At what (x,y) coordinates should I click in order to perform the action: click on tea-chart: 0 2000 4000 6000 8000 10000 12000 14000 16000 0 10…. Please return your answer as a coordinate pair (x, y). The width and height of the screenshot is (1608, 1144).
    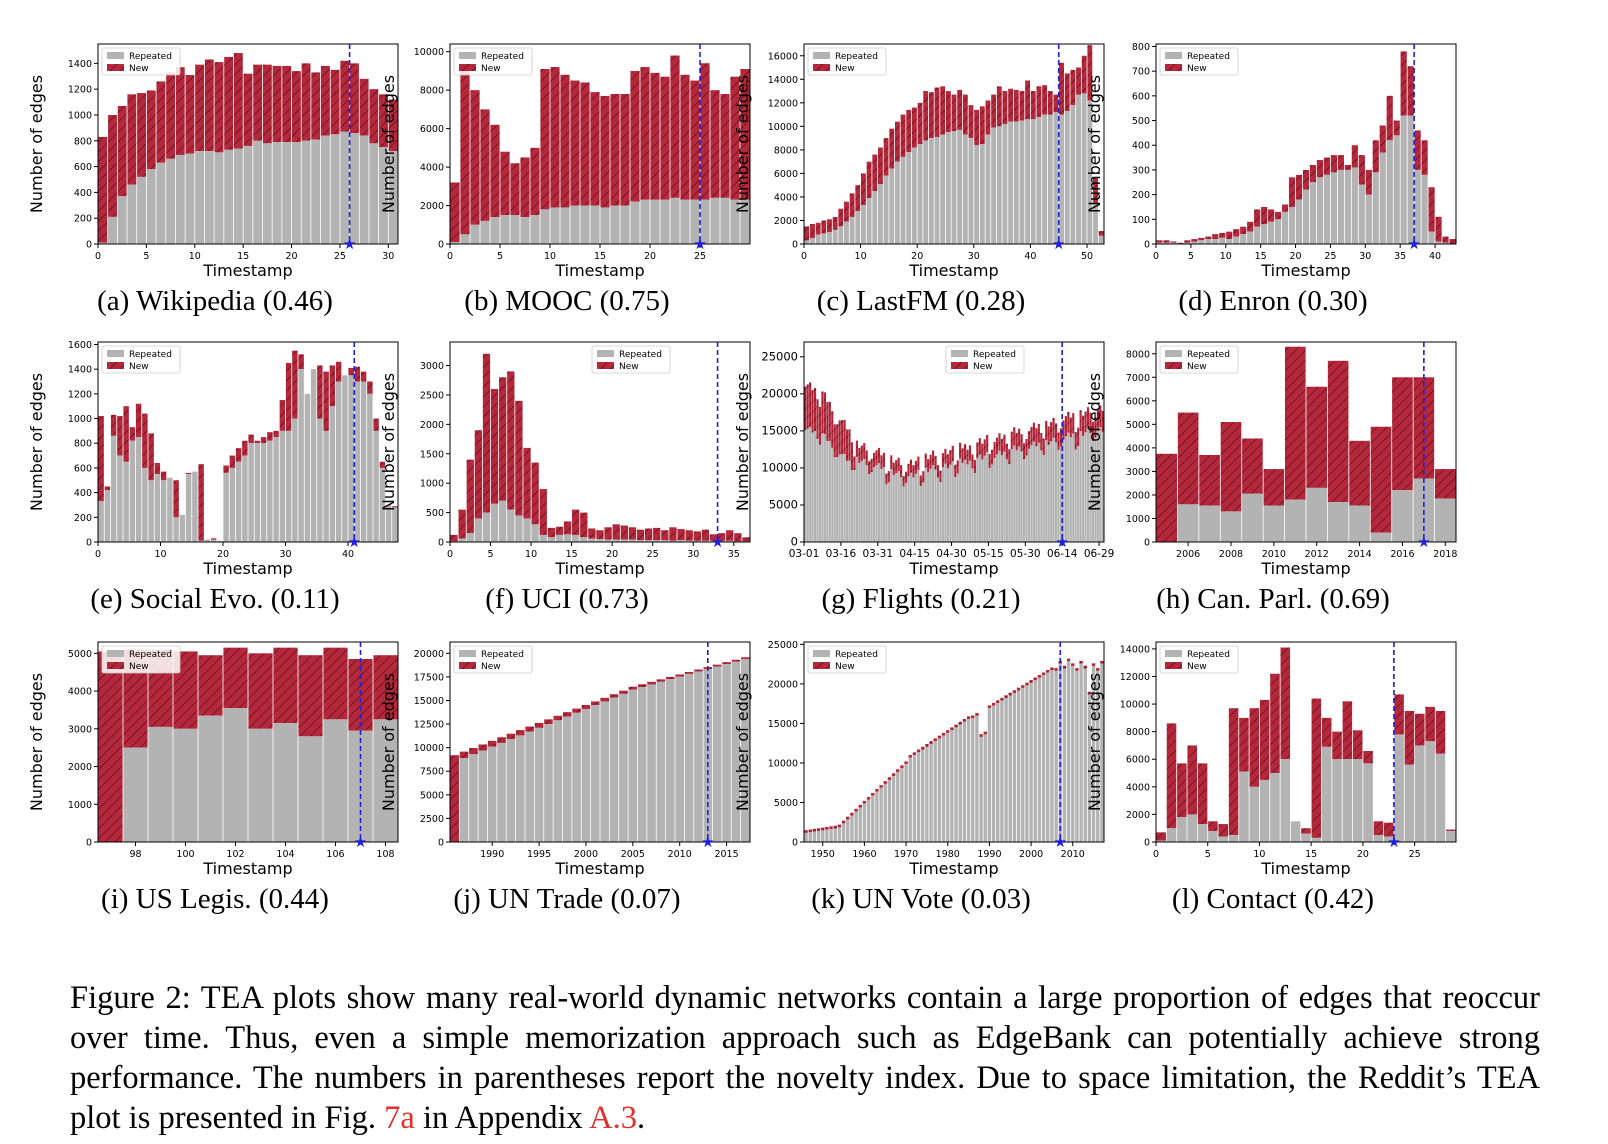
    Looking at the image, I should click on (919, 161).